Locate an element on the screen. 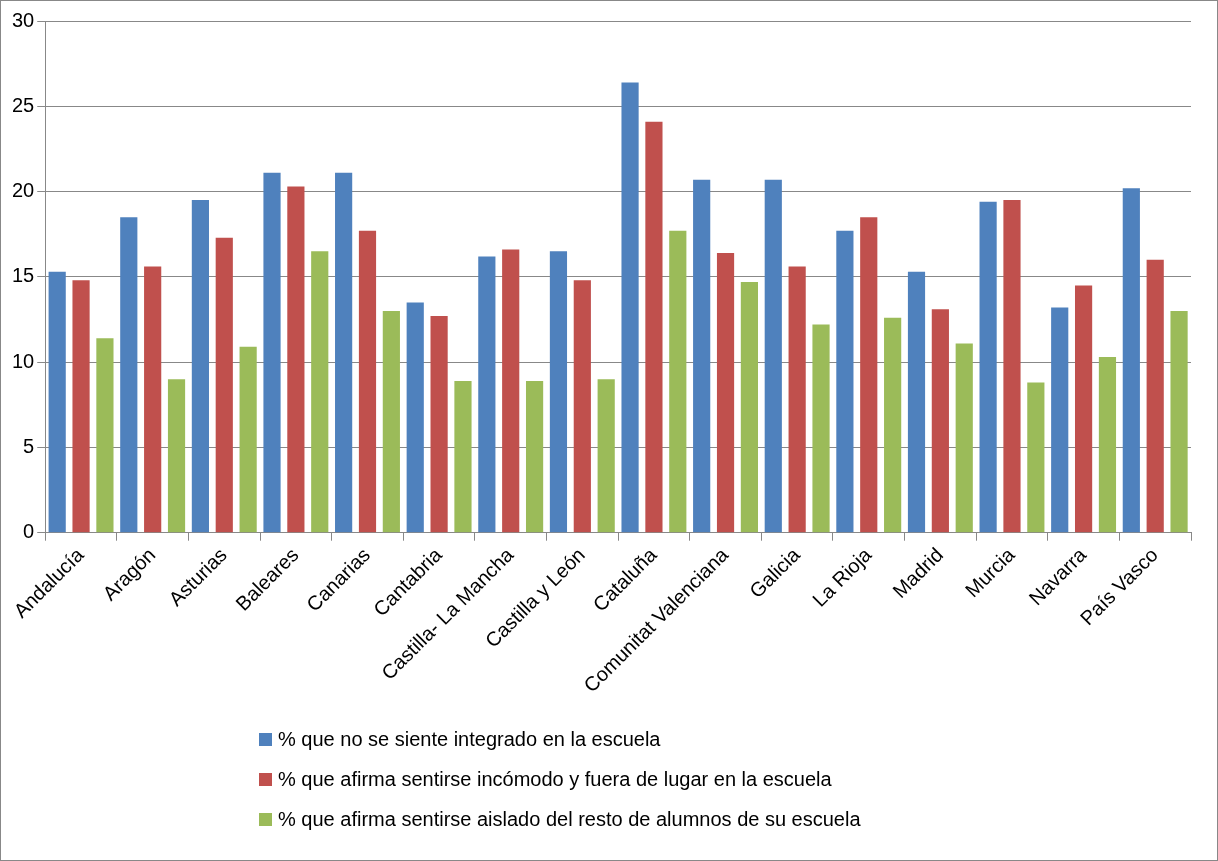 The width and height of the screenshot is (1218, 861). y-tick-label: 20 is located at coordinates (23, 190).